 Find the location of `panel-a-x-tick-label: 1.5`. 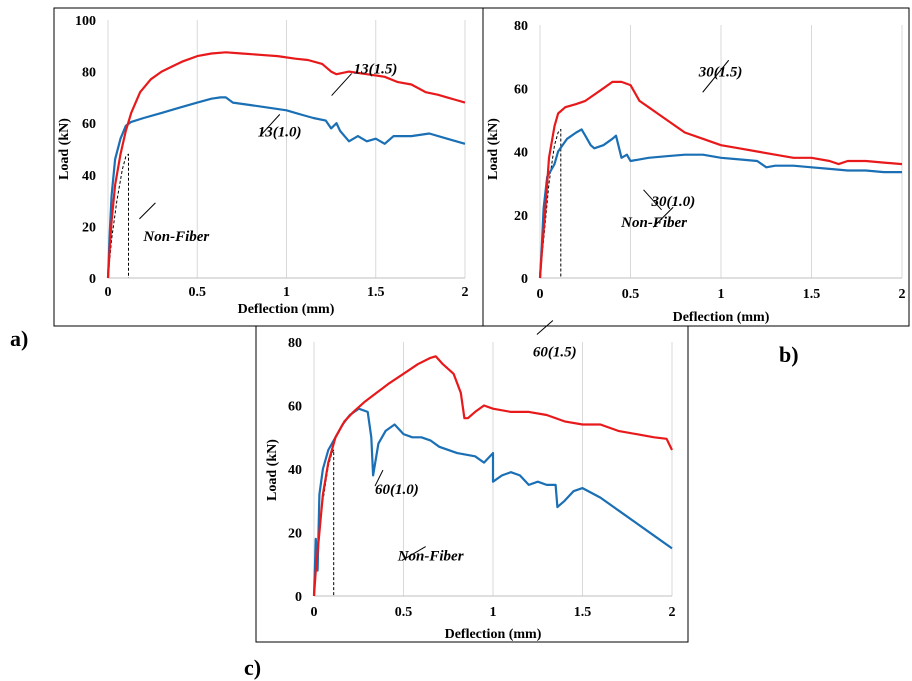

panel-a-x-tick-label: 1.5 is located at coordinates (376, 292).